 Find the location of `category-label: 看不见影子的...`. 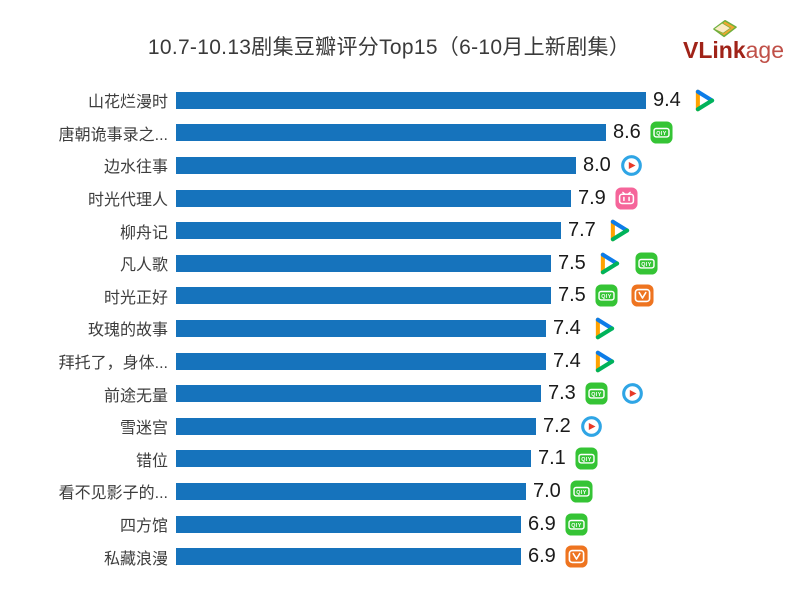

category-label: 看不见影子的... is located at coordinates (113, 494).